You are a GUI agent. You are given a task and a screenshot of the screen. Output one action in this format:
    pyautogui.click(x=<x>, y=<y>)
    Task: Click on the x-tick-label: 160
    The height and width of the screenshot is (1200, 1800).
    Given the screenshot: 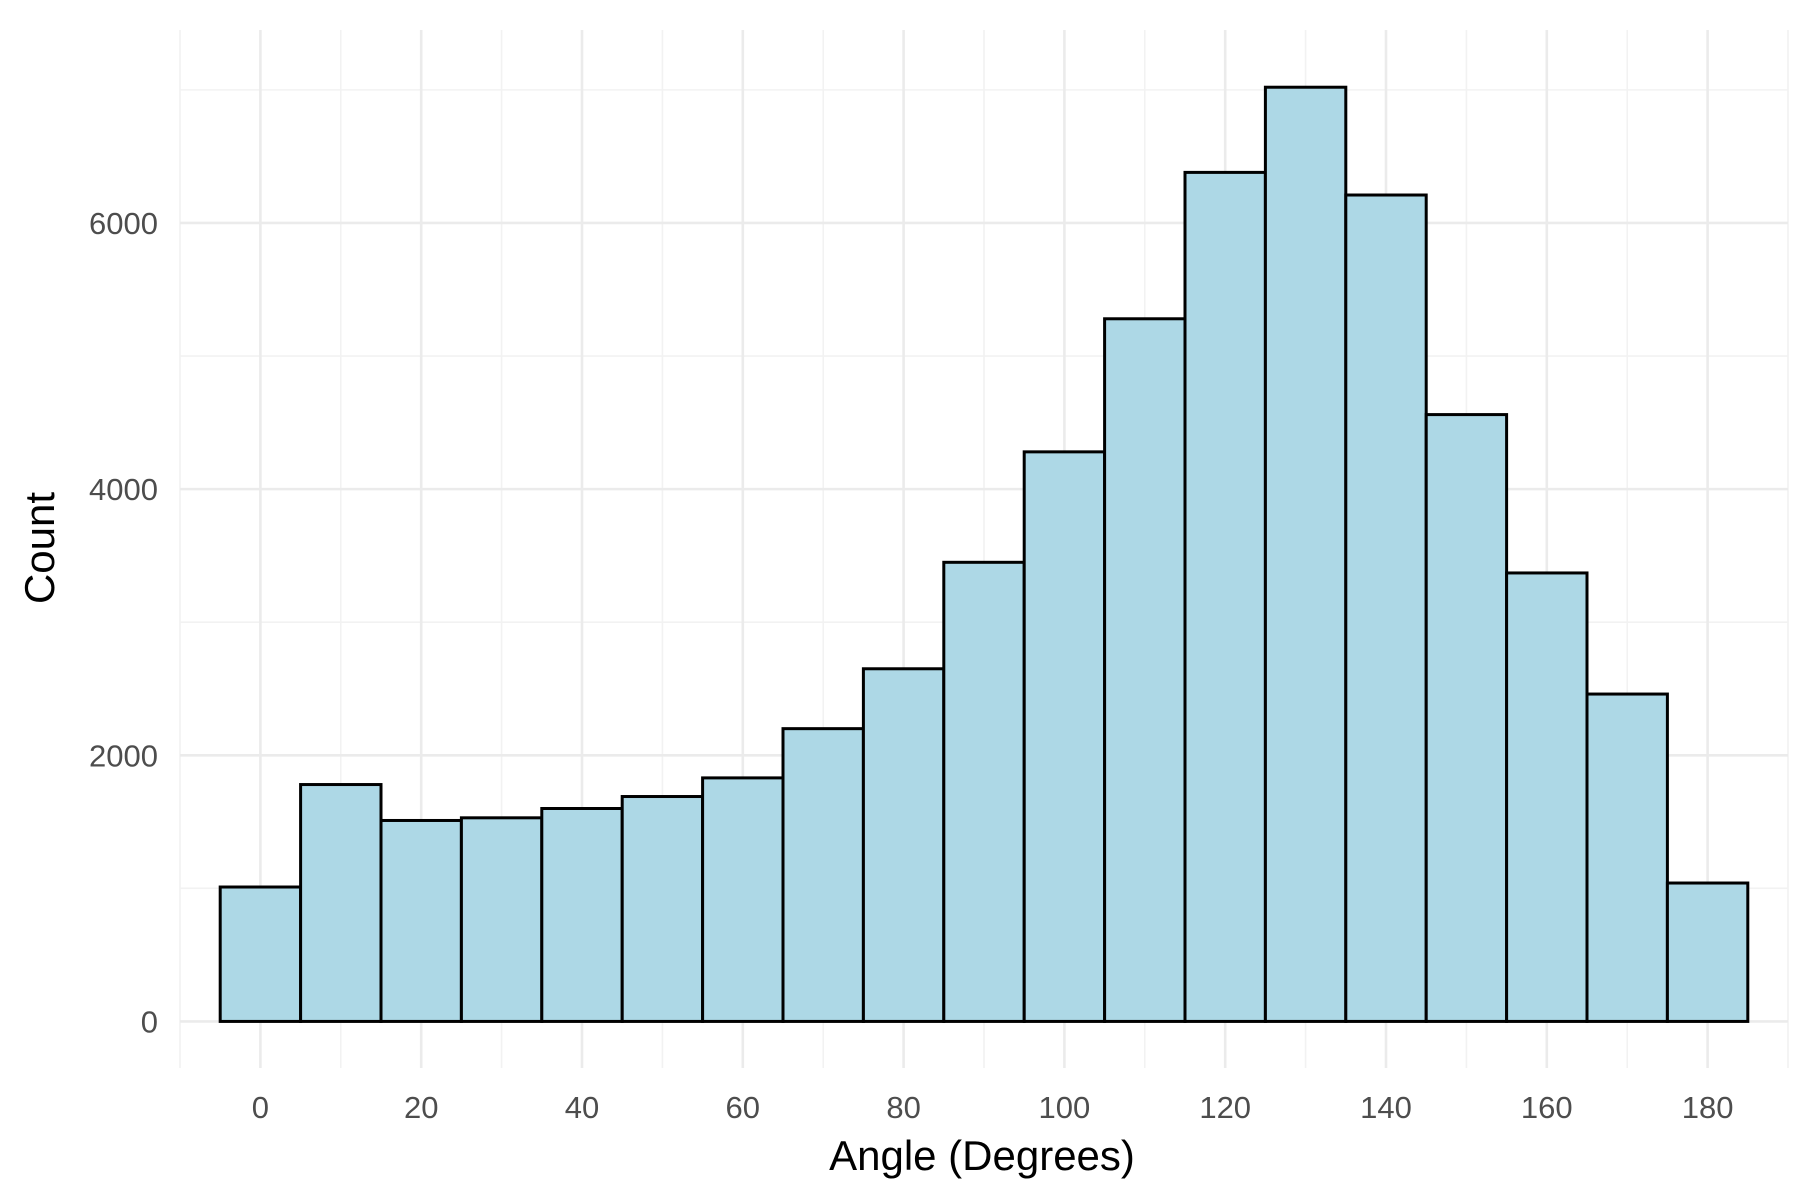 What is the action you would take?
    pyautogui.click(x=1547, y=1107)
    